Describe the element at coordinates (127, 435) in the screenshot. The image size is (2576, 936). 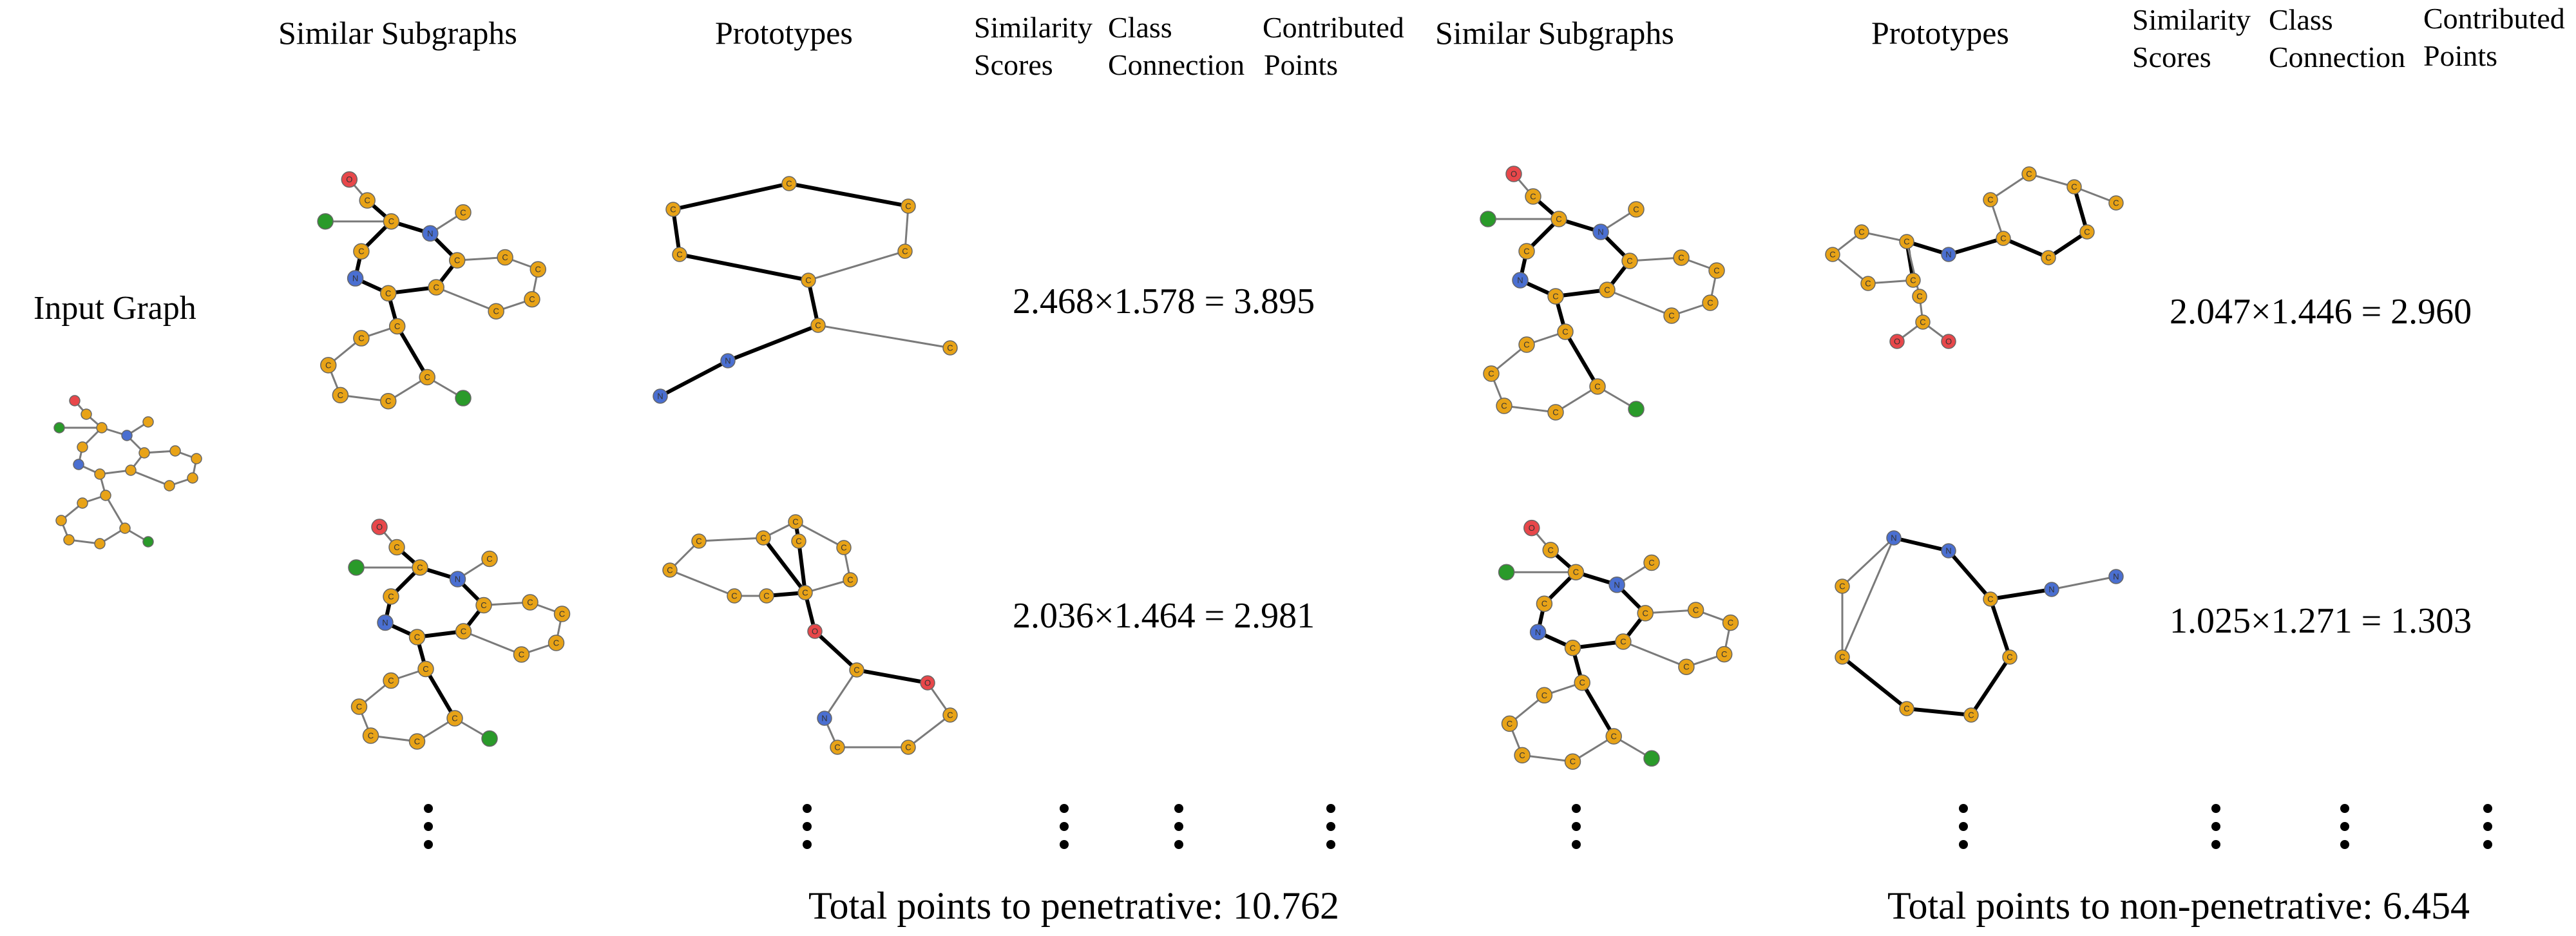
I see `nitrogen-atom` at that location.